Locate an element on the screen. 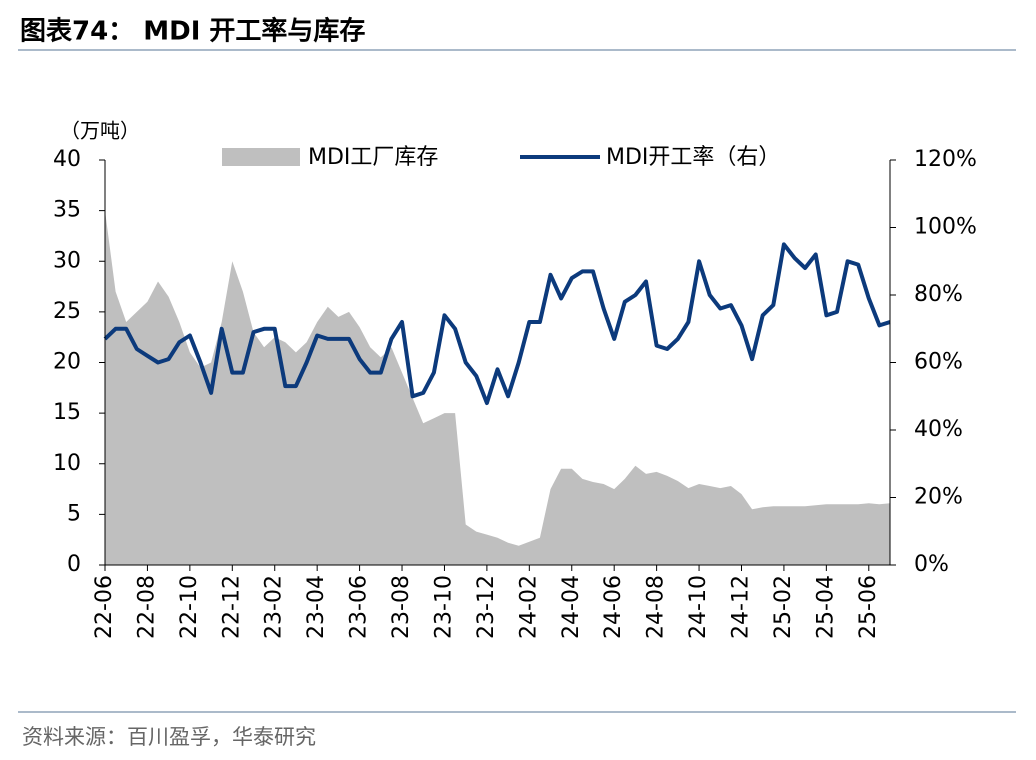  legend-label: MDI工厂库存 is located at coordinates (373, 157).